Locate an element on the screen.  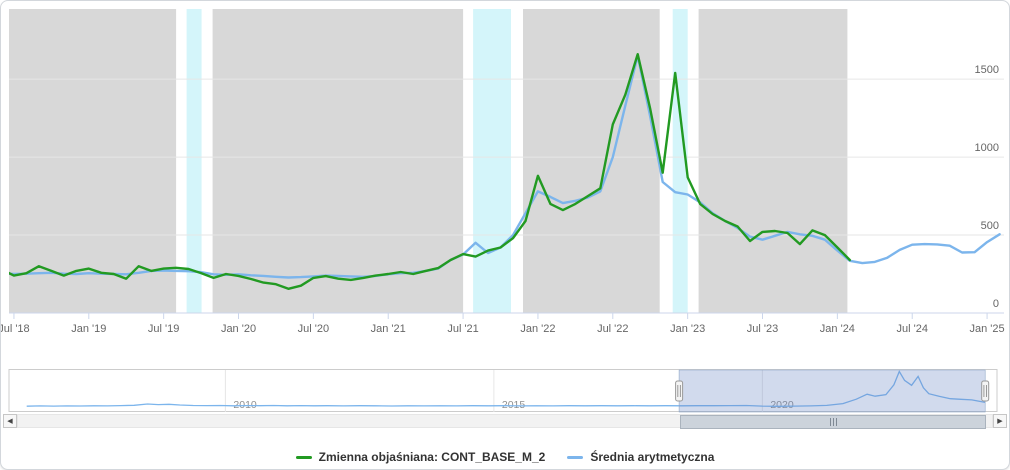
x-axis-label: Jul '19 is located at coordinates (163, 329).